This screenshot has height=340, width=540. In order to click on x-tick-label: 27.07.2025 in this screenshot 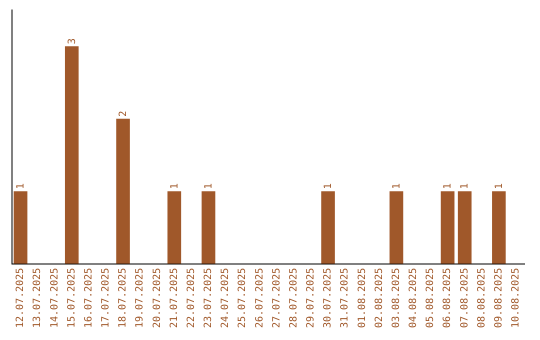, I will do `click(276, 298)`.